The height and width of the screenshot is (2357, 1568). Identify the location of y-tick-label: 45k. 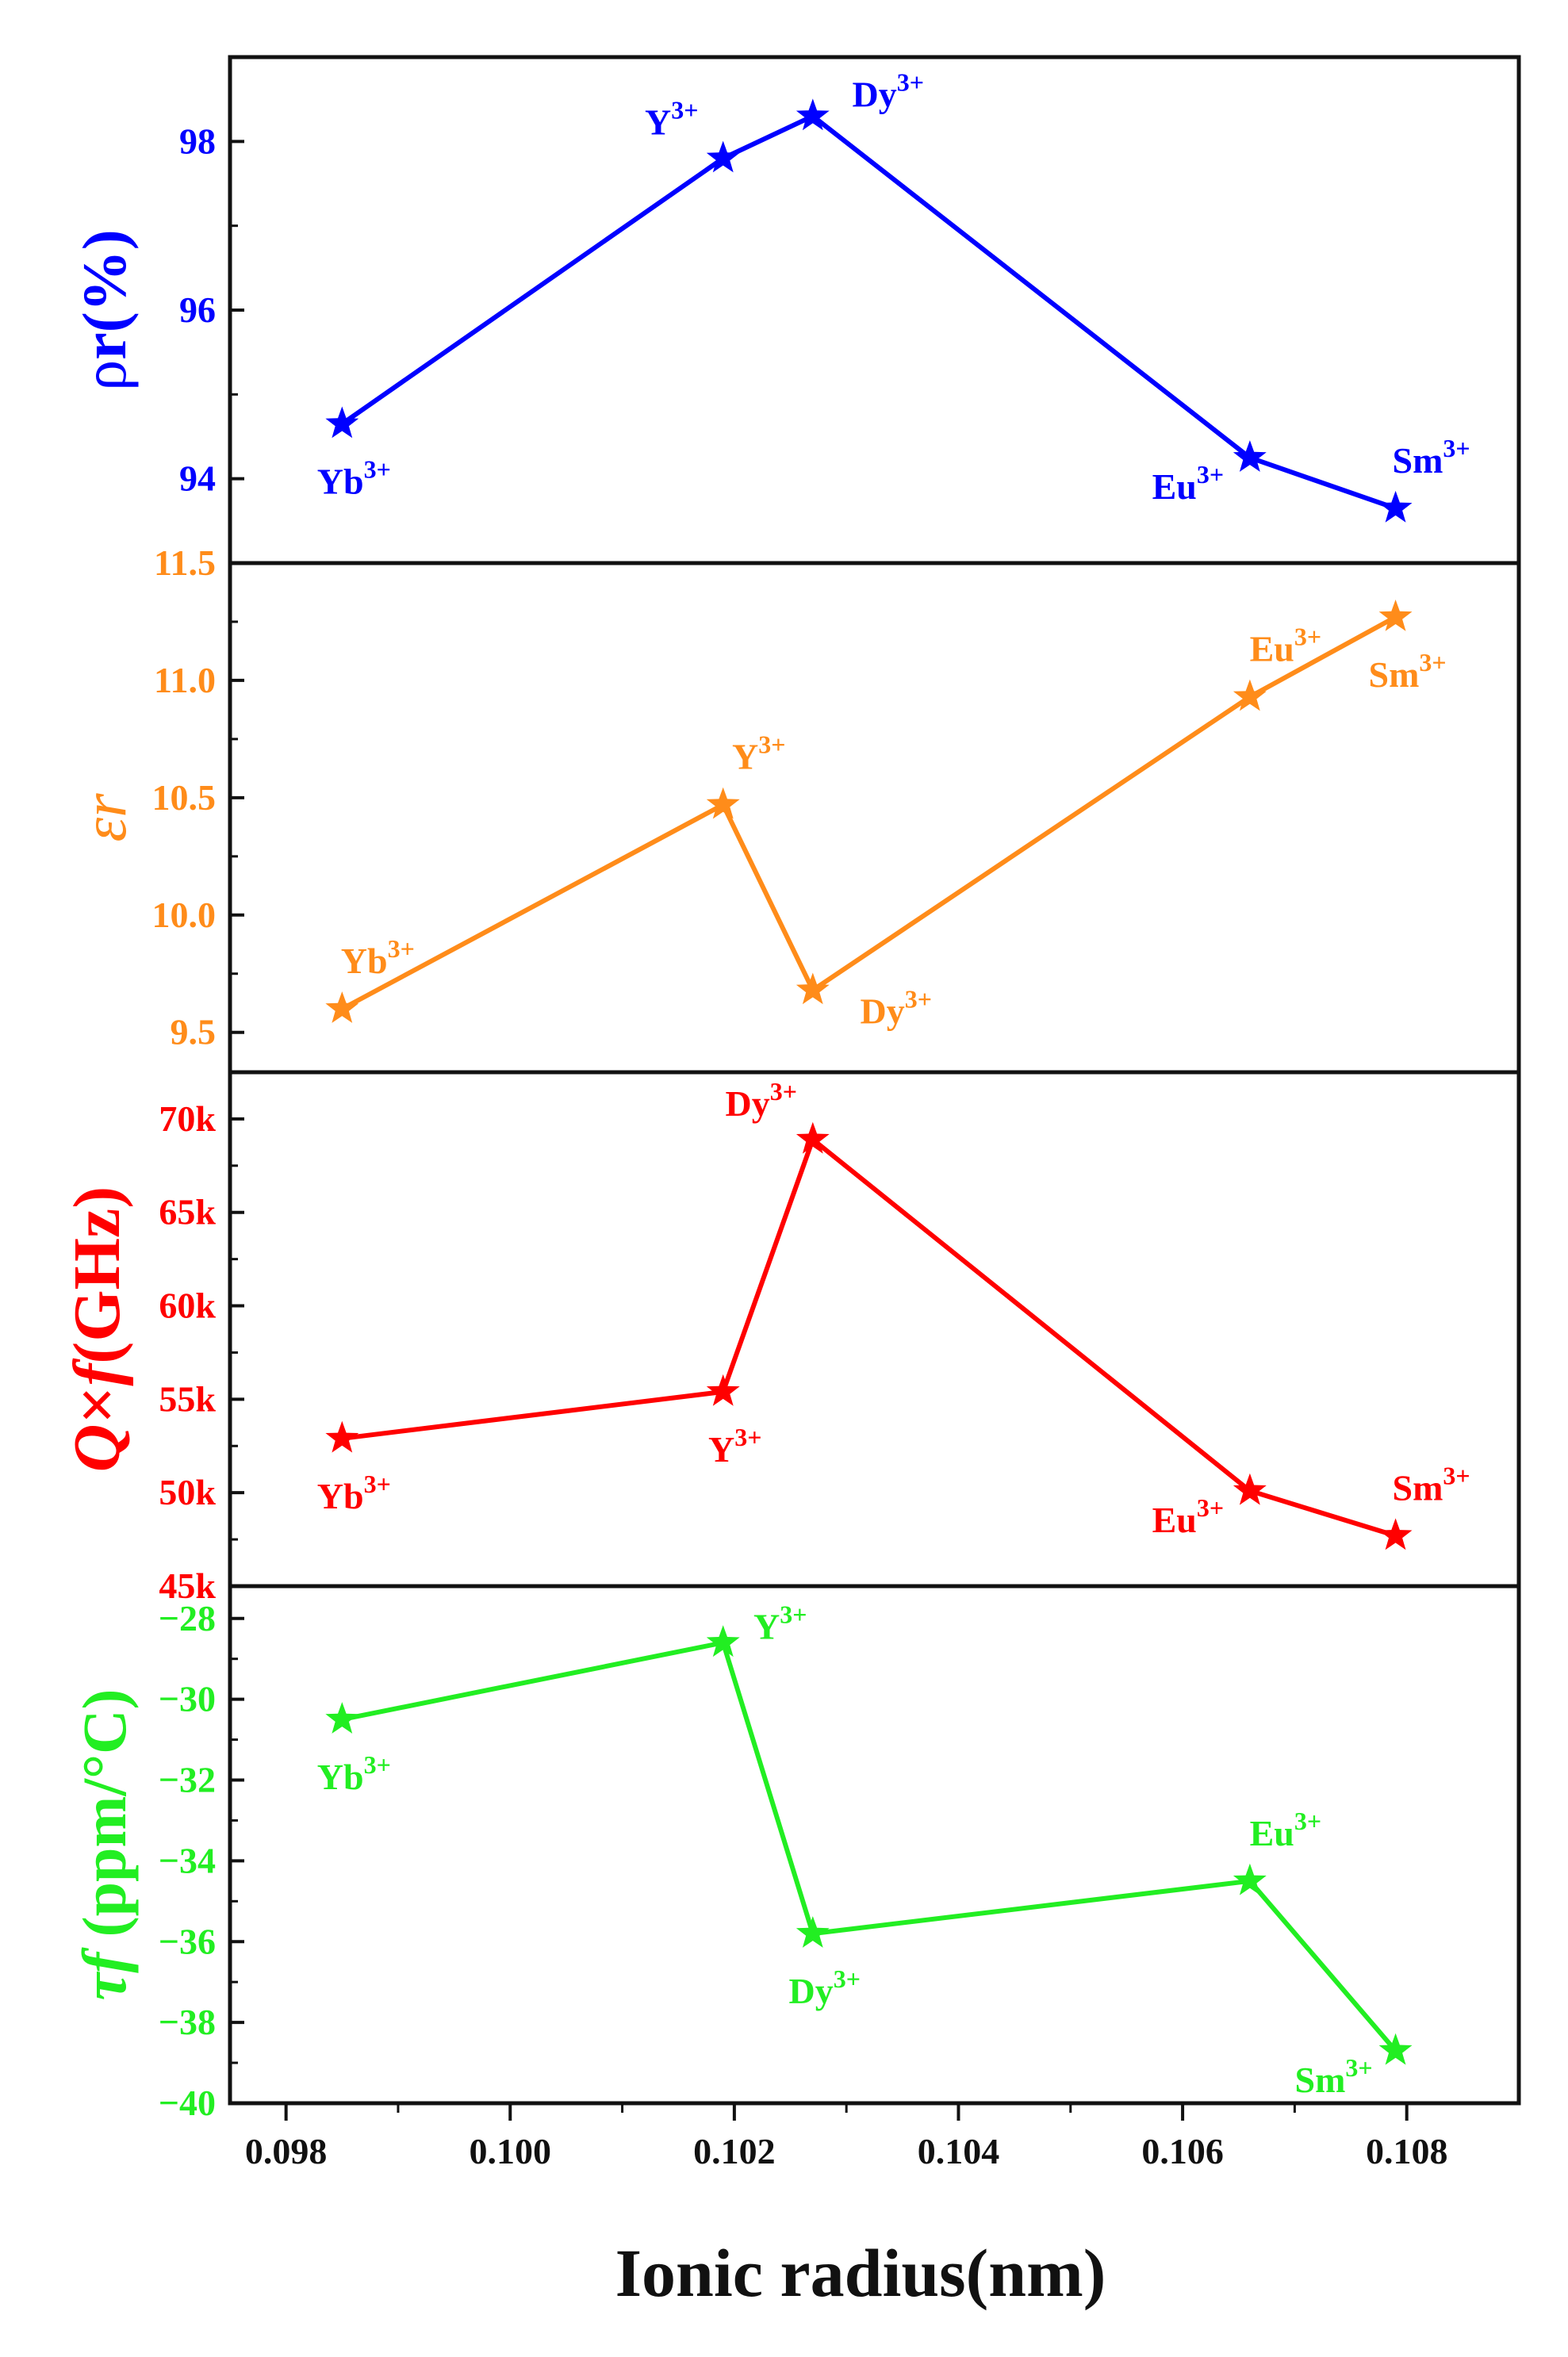
(187, 1586).